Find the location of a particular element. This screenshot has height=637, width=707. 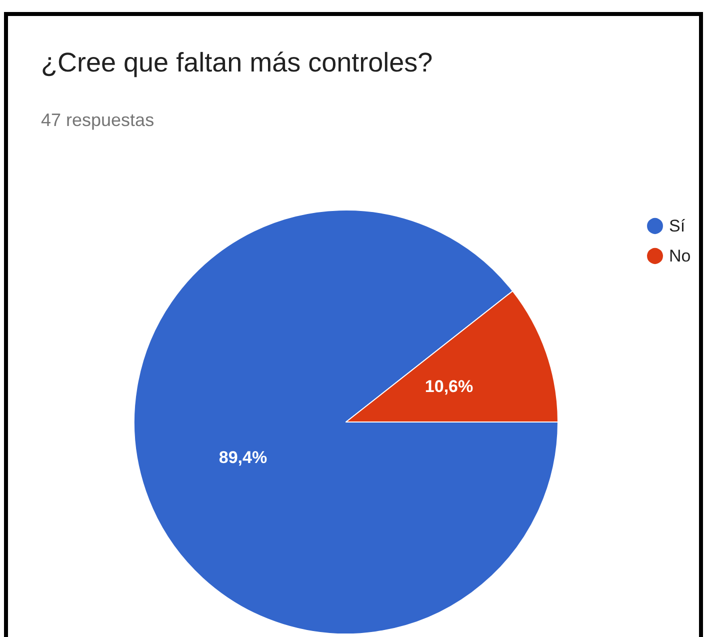

chart-subtitle: 47 respuestas is located at coordinates (97, 120).